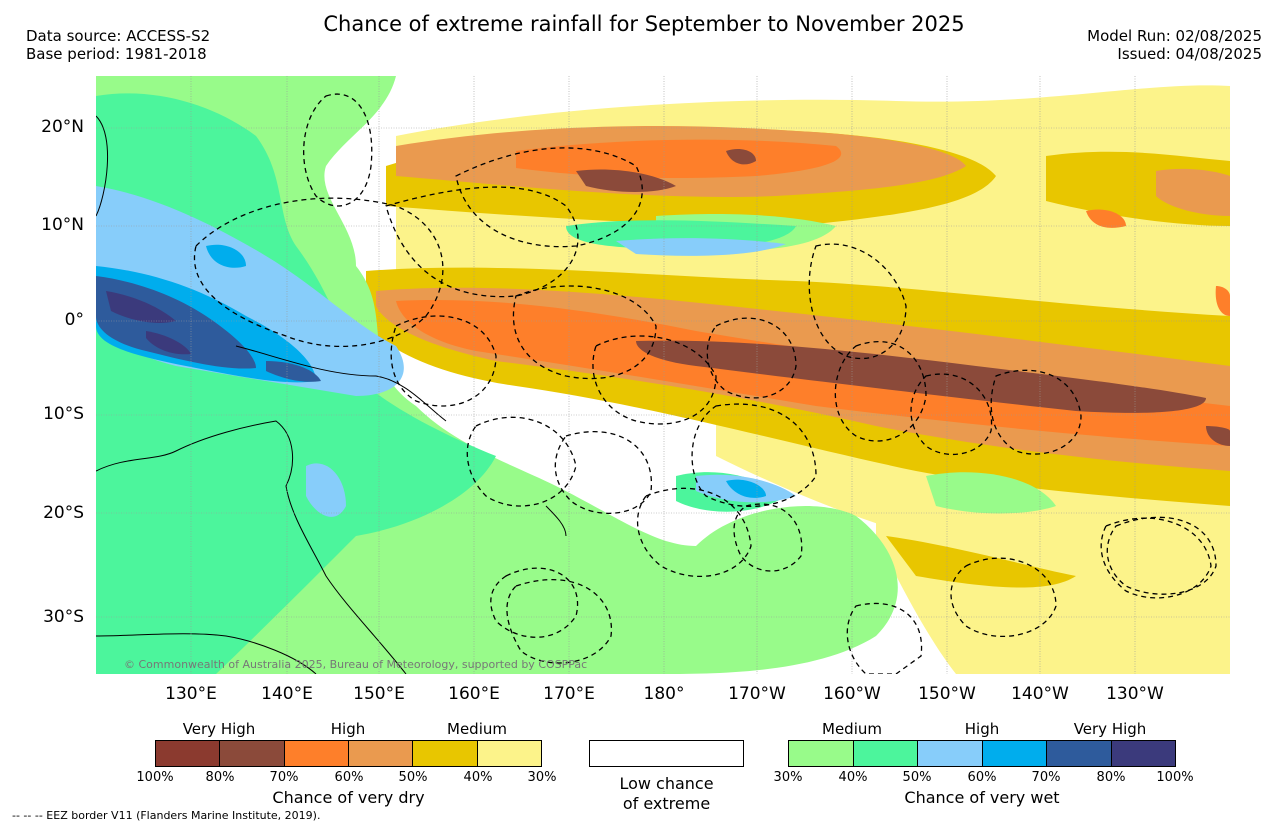 The image size is (1288, 827). Describe the element at coordinates (348, 797) in the screenshot. I see `legend-dry-title: Chance of very dry` at that location.